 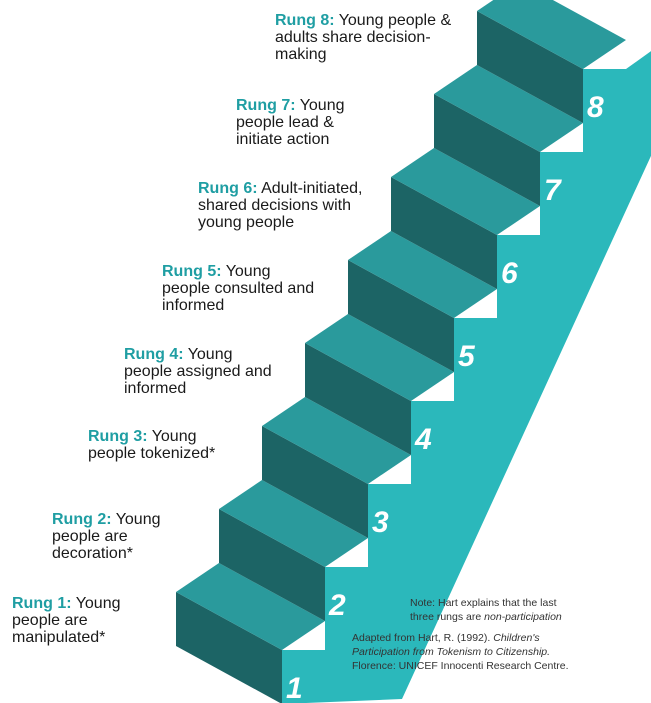 I want to click on rung-label-2: Rung 2: Young people are decoration*, so click(x=117, y=536).